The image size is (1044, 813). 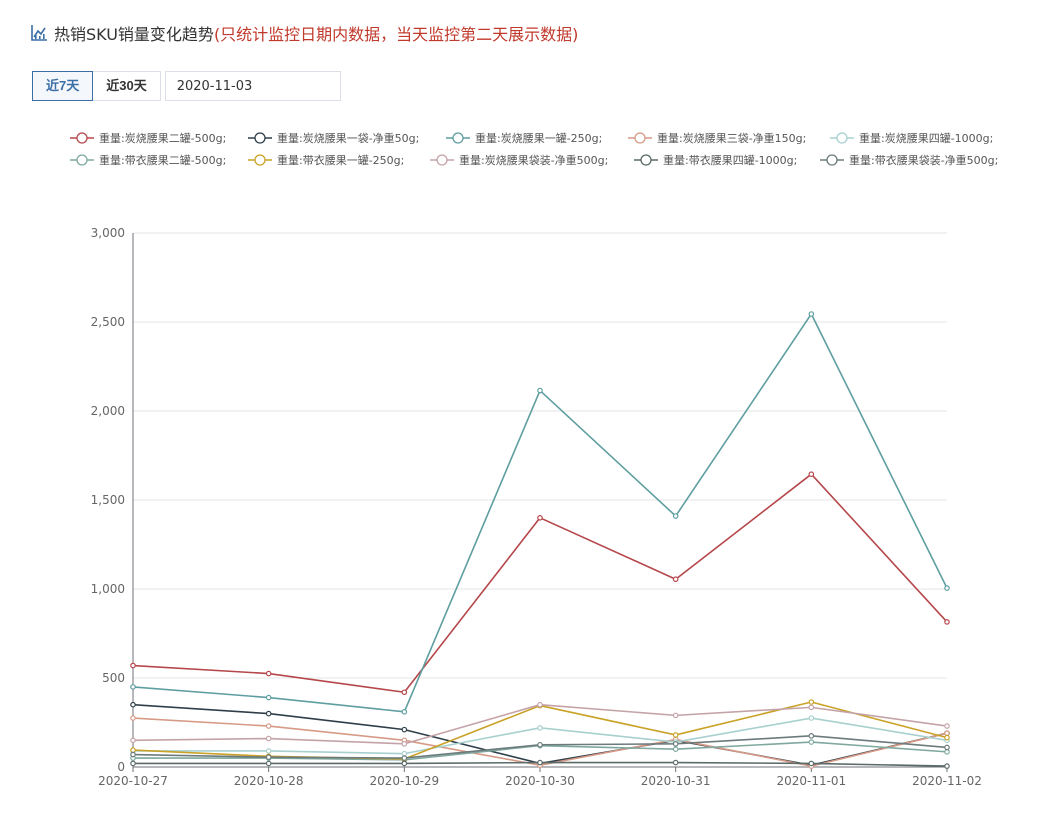 I want to click on chart-title: 热销SKU销量变化趋势, so click(x=134, y=34).